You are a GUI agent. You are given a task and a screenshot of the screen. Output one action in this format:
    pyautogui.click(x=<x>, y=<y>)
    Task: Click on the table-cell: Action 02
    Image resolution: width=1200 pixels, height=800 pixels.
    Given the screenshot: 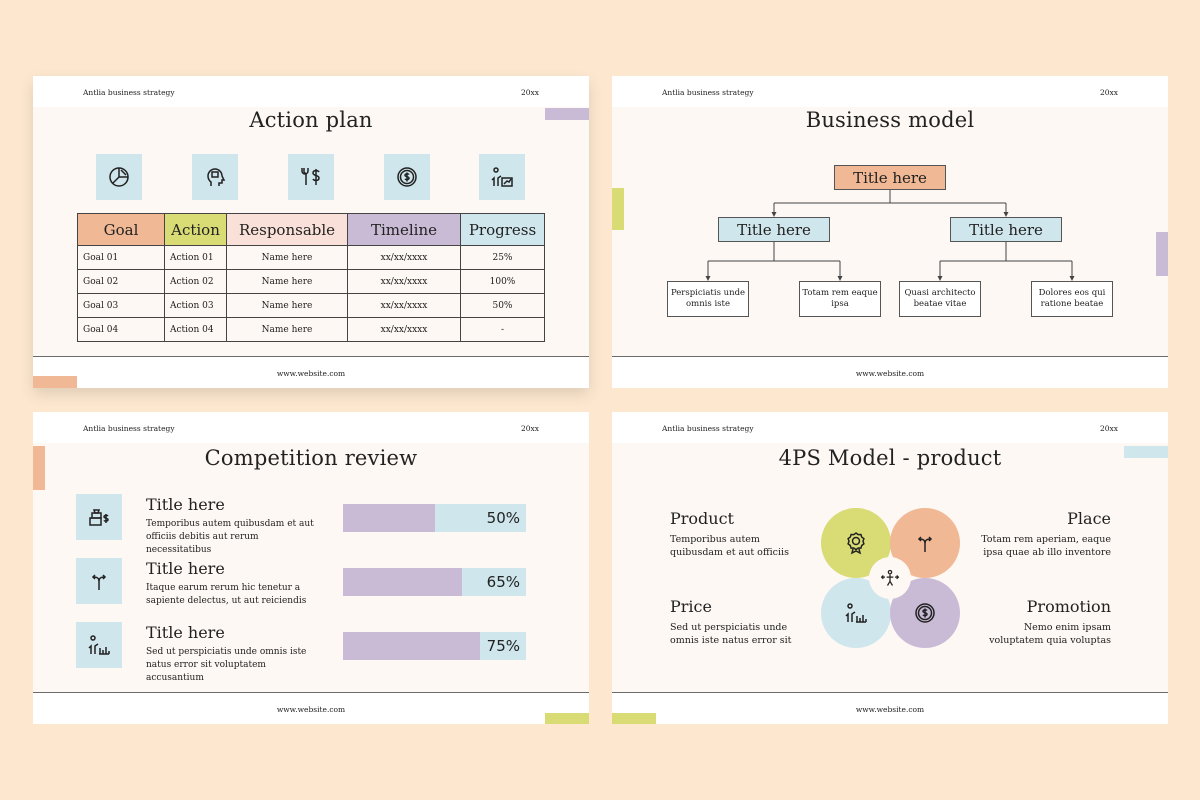 What is the action you would take?
    pyautogui.click(x=195, y=281)
    